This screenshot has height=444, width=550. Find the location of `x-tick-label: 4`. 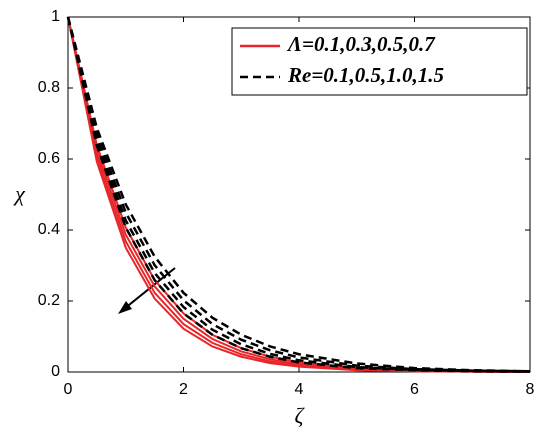

x-tick-label: 4 is located at coordinates (299, 389).